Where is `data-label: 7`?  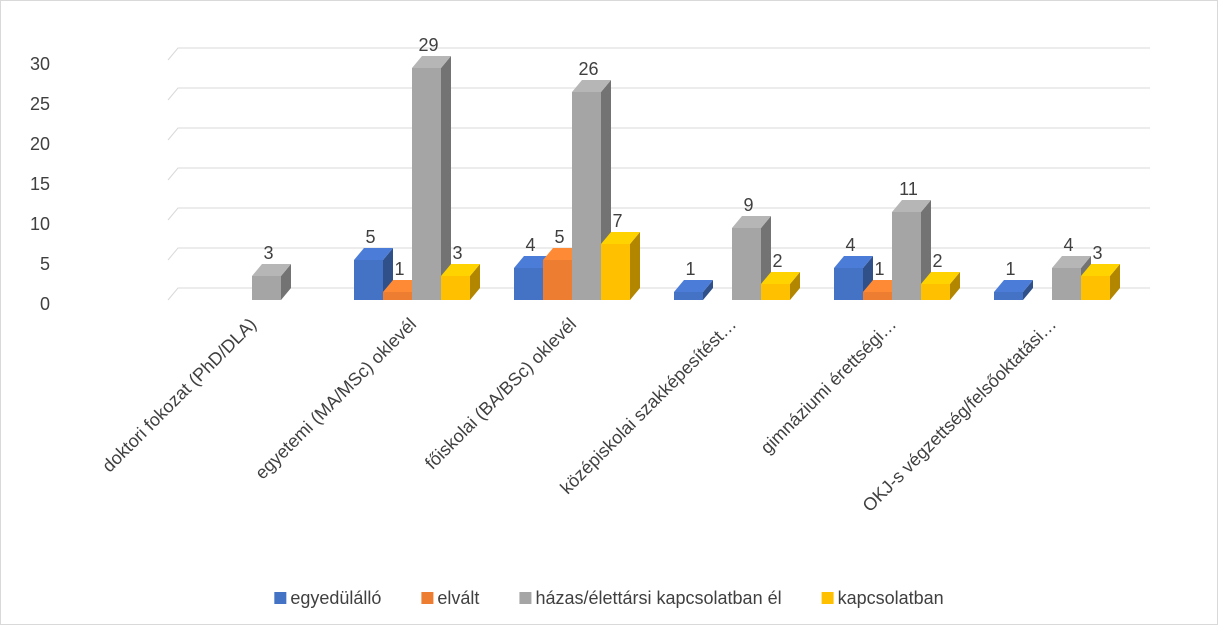
data-label: 7 is located at coordinates (617, 221).